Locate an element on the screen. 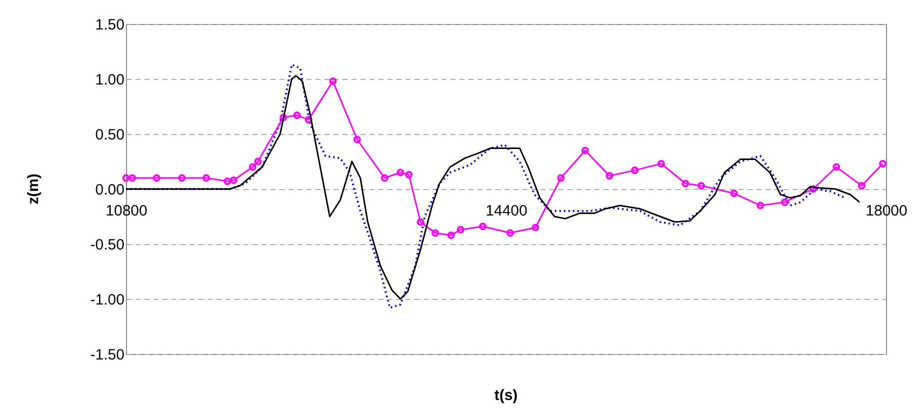  y-tick-label: -0.50 is located at coordinates (107, 245).